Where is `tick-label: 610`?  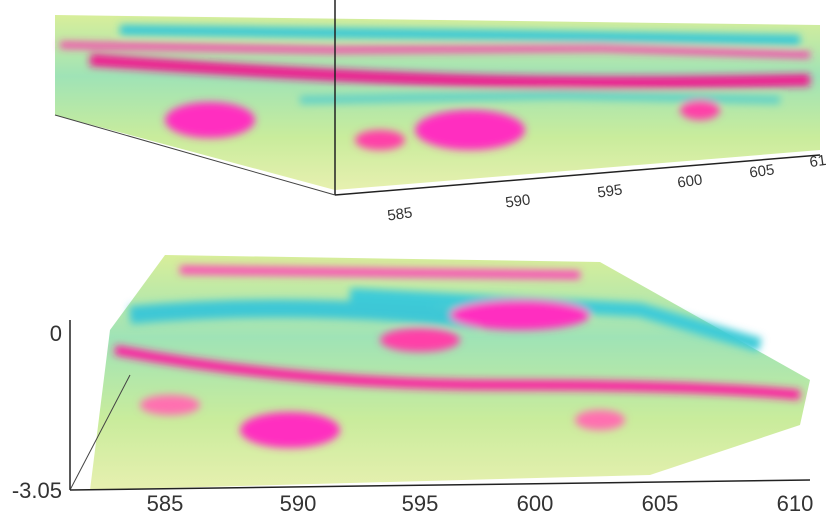 tick-label: 610 is located at coordinates (795, 503).